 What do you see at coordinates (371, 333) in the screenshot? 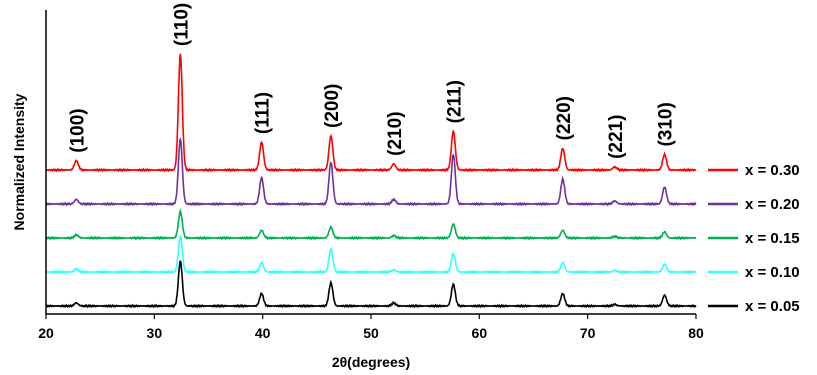
I see `x-tick-label: 50` at bounding box center [371, 333].